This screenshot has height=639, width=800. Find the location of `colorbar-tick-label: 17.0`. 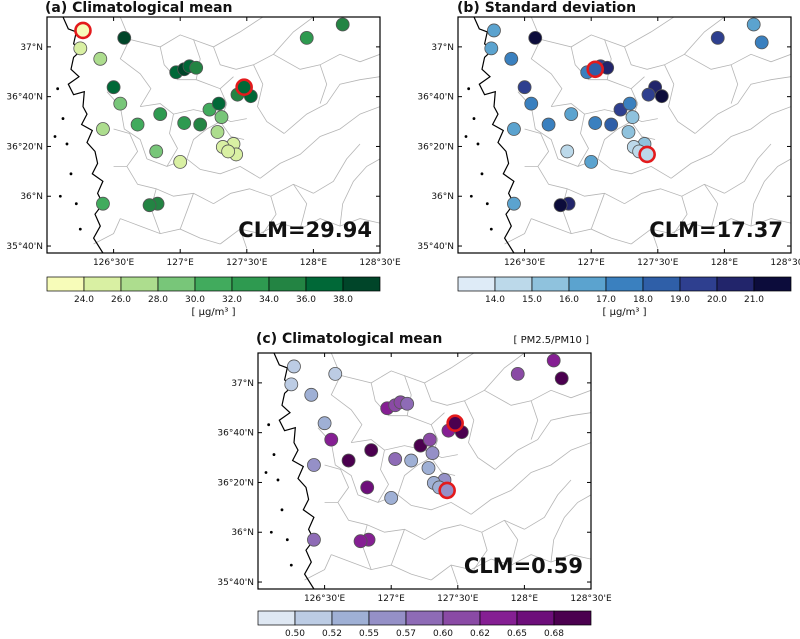

colorbar-tick-label: 17.0 is located at coordinates (606, 300).